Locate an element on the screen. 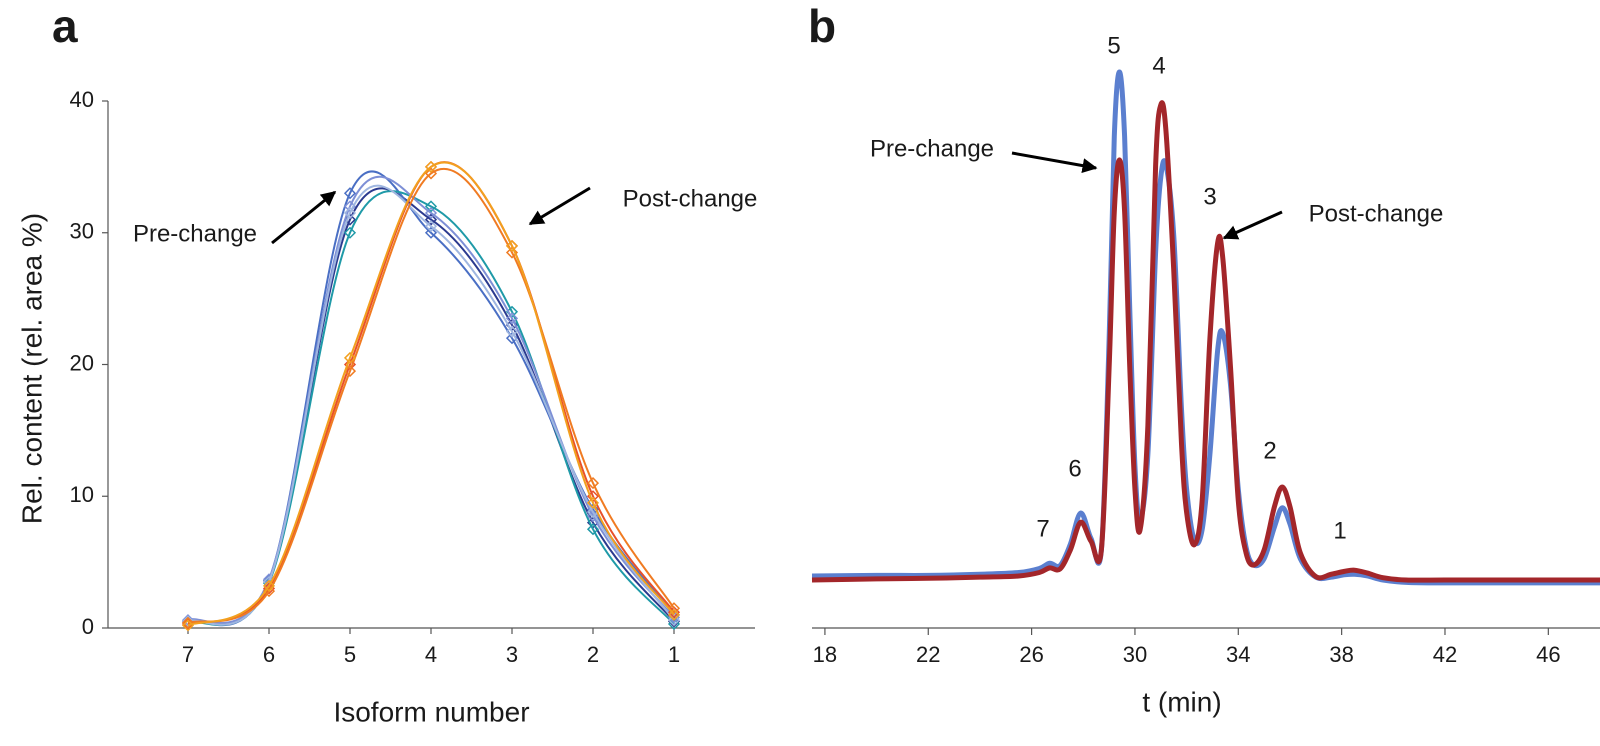 Image resolution: width=1600 pixels, height=746 pixels. x-tick-label: 2 is located at coordinates (593, 654).